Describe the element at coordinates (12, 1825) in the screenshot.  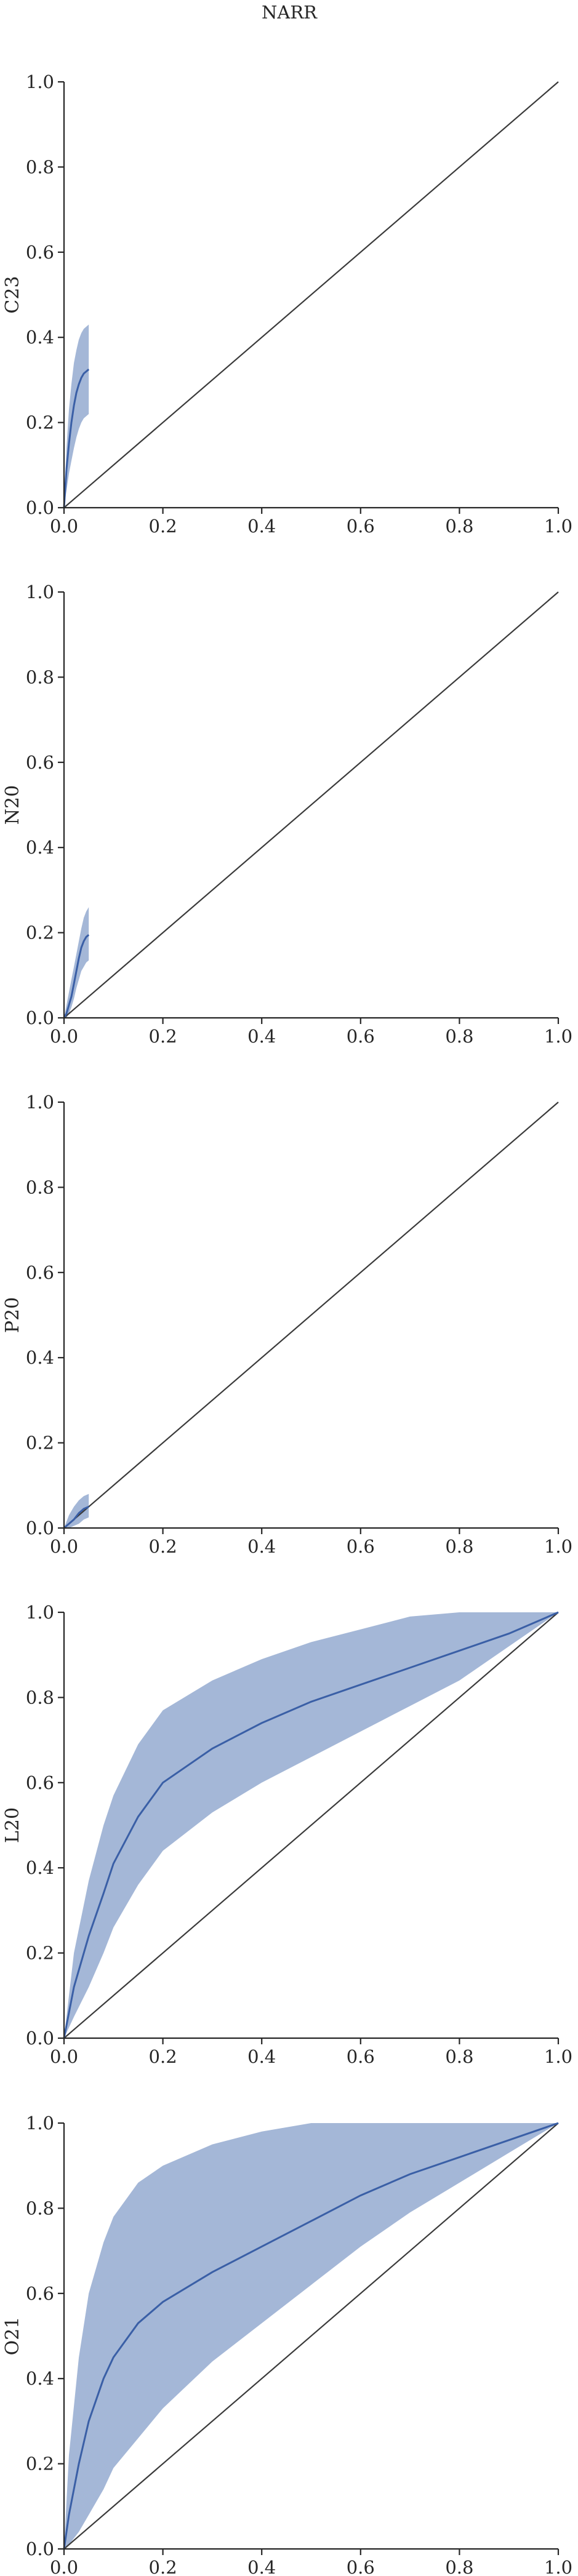
I see `y-axis-label: L20` at that location.